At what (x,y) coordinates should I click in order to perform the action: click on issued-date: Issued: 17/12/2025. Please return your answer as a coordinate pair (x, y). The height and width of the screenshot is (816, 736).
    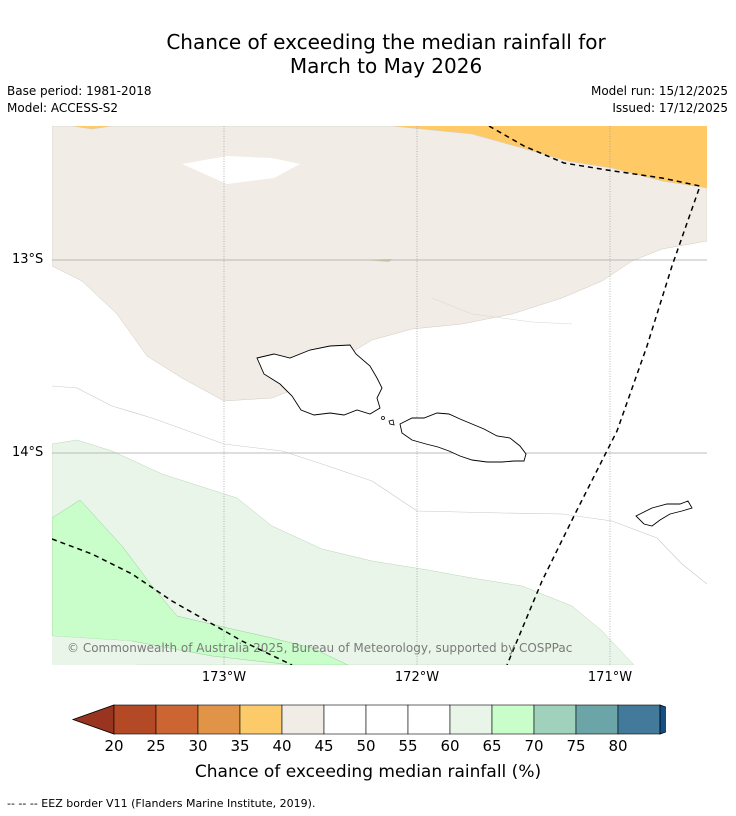
    Looking at the image, I should click on (670, 108).